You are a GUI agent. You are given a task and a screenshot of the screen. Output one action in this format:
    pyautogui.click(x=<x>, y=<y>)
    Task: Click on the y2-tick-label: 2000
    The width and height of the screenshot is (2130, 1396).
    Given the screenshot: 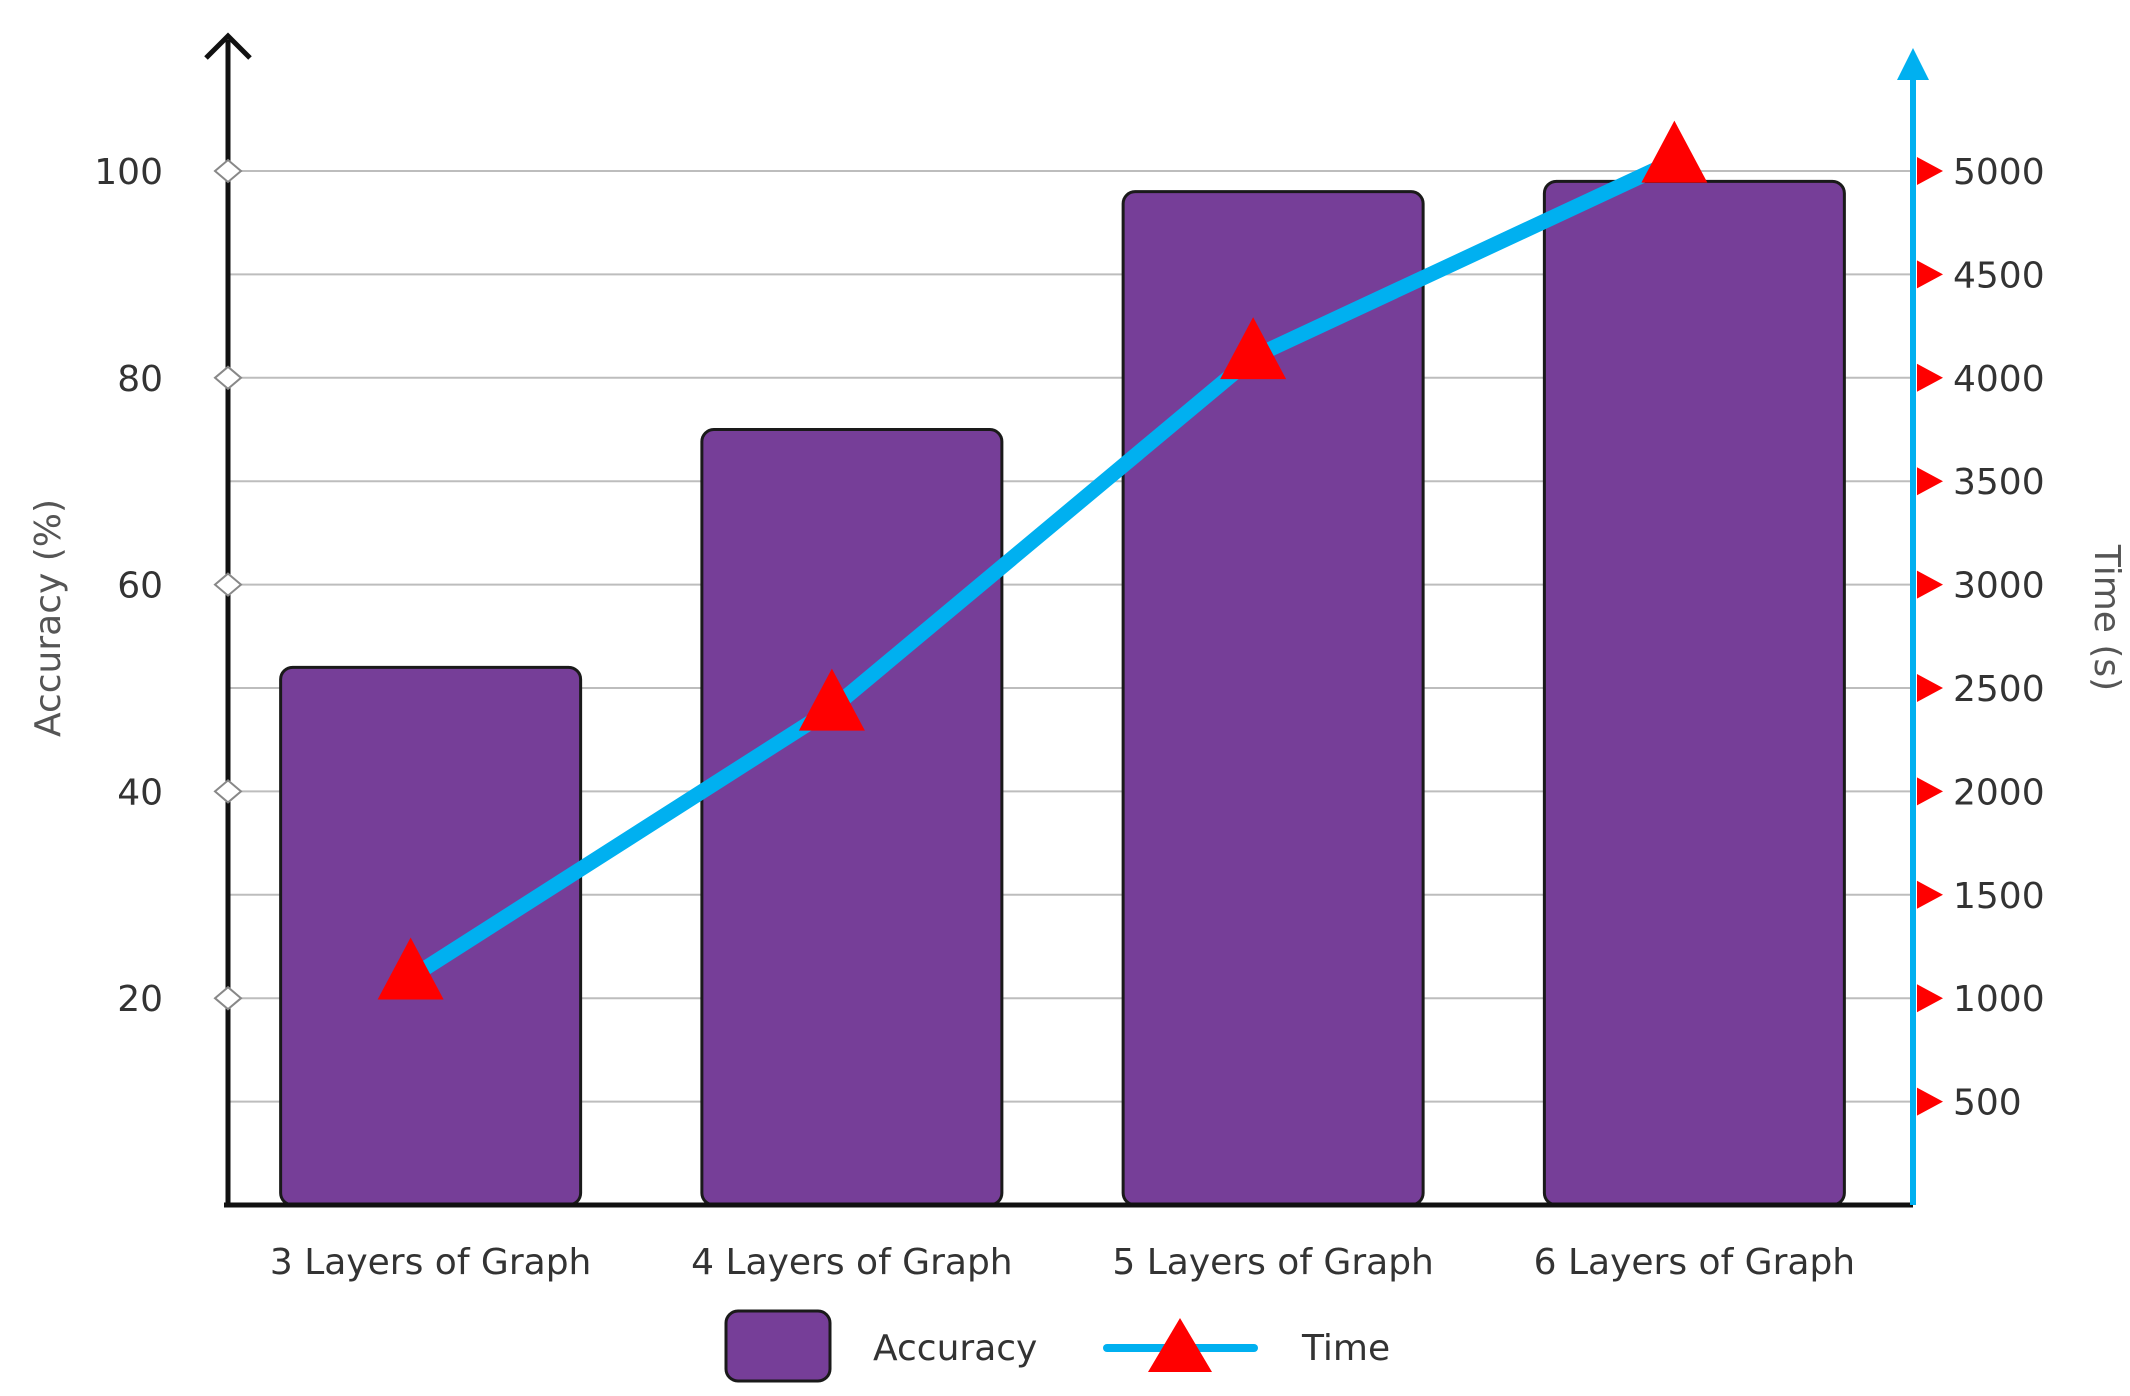 What is the action you would take?
    pyautogui.click(x=1999, y=792)
    